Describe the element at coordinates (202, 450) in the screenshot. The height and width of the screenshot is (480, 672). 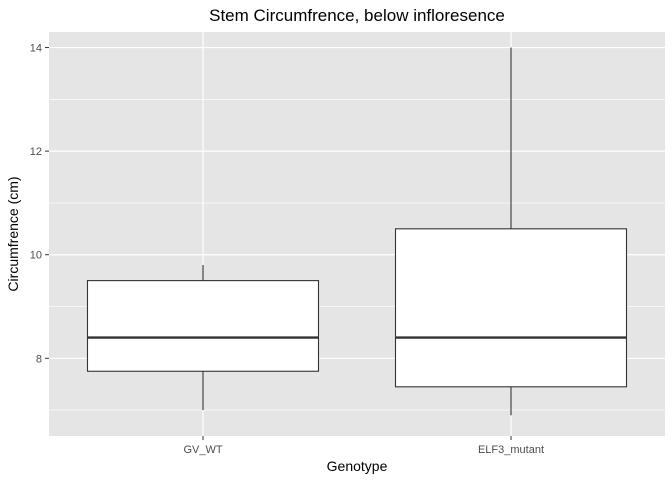
I see `x-tick-label: GV_WT` at that location.